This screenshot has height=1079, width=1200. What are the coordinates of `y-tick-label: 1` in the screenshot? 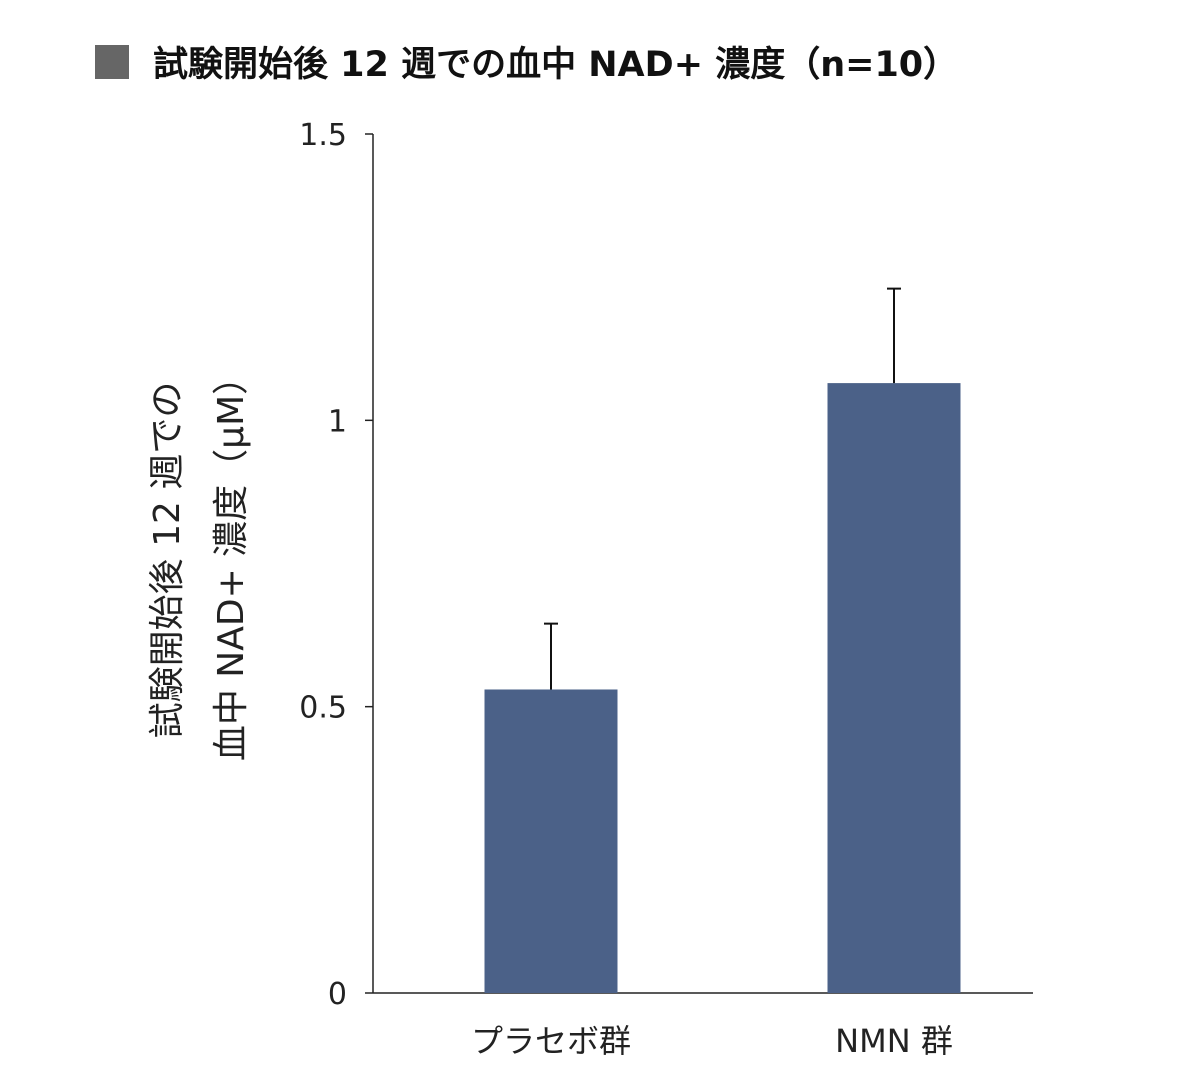 It's located at (337, 421).